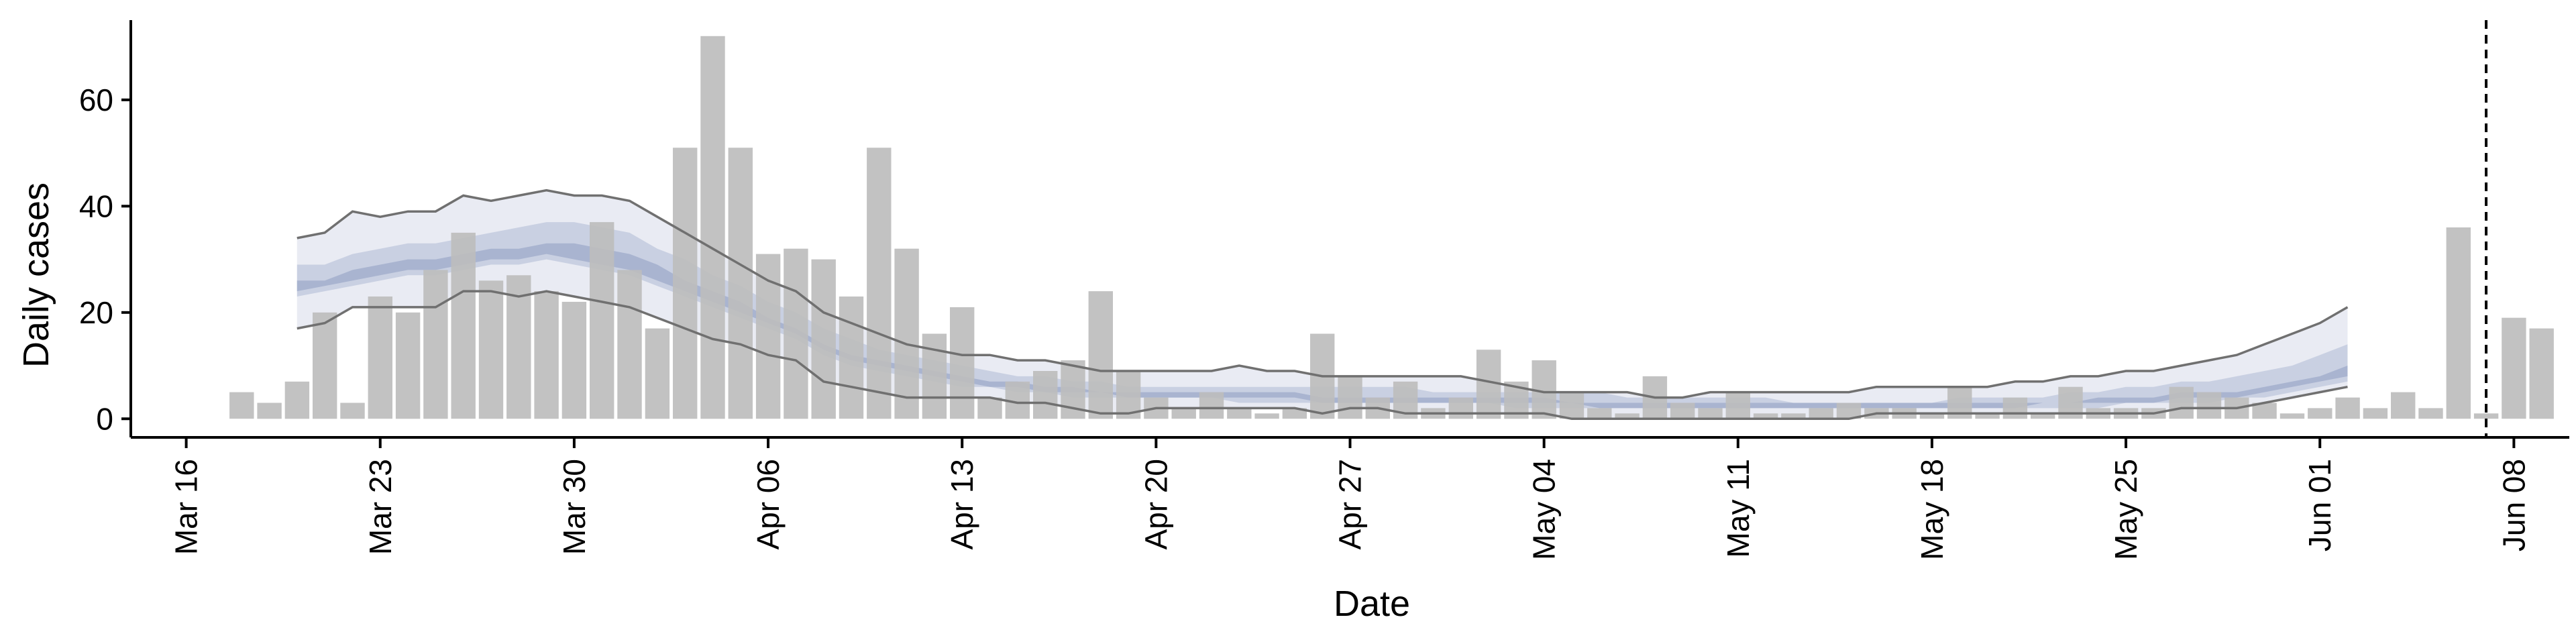 The width and height of the screenshot is (2576, 644). I want to click on y-tick-label: 20, so click(96, 312).